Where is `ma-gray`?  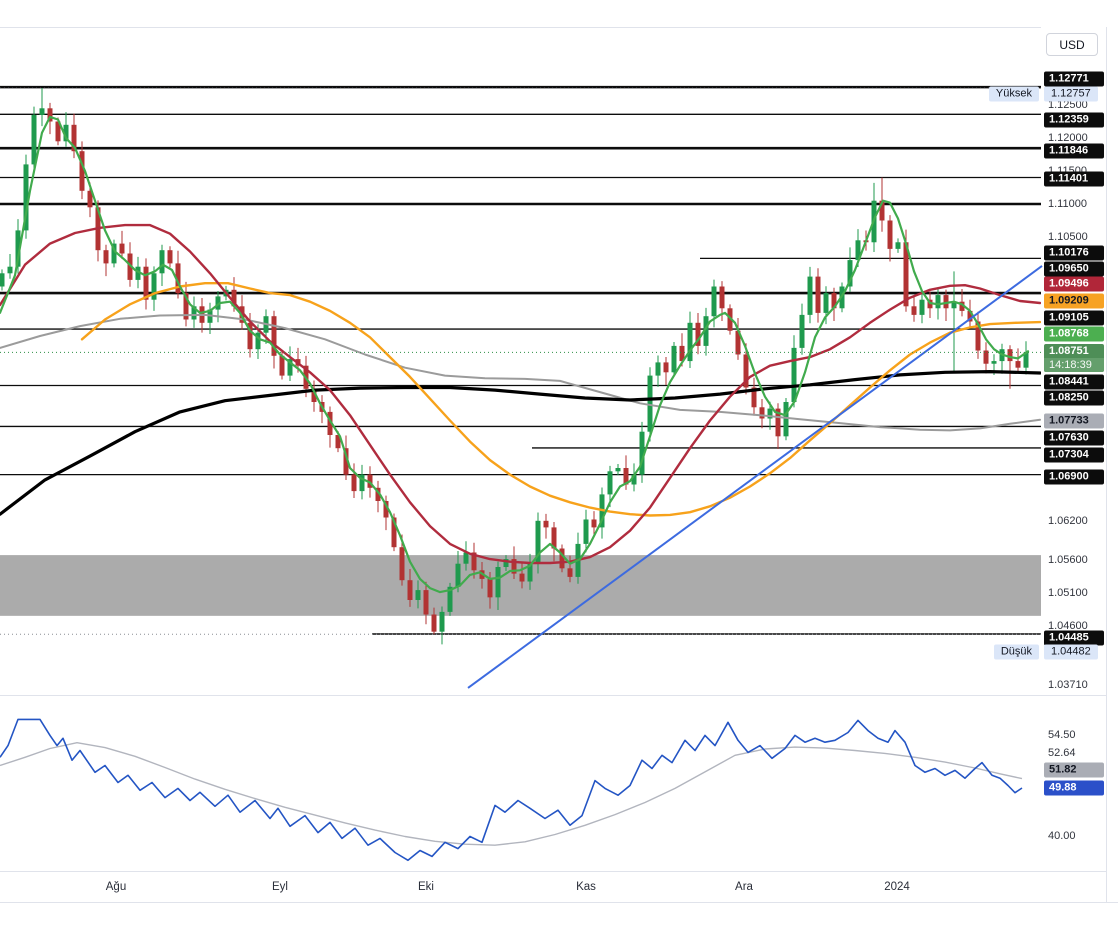
ma-gray is located at coordinates (520, 372).